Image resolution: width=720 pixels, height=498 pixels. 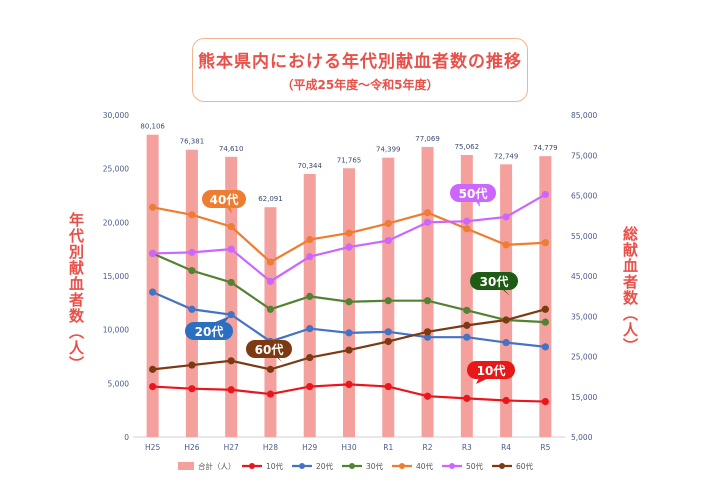 I want to click on category-label: R3, so click(x=467, y=447).